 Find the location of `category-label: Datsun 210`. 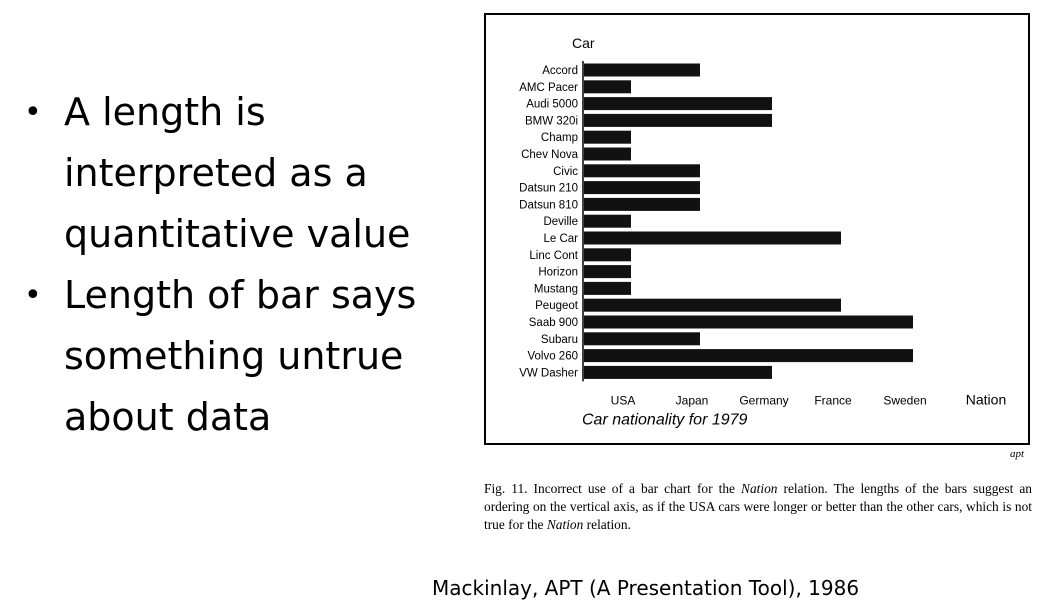

category-label: Datsun 210 is located at coordinates (548, 189).